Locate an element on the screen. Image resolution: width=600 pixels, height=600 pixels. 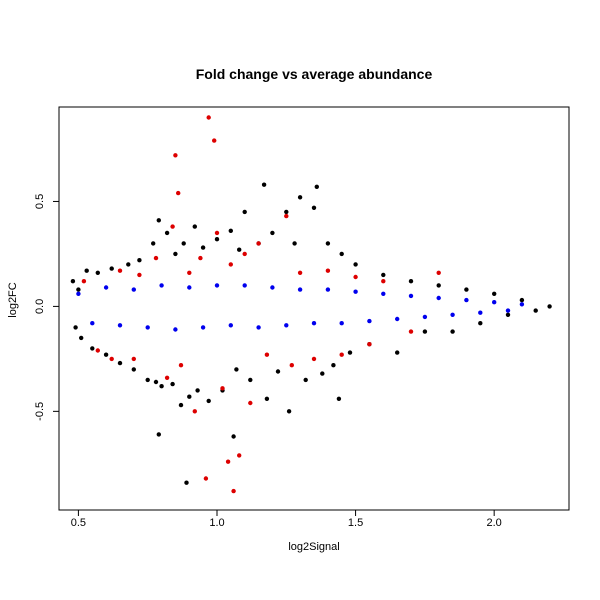
y-axis: -0.5 0.0 0.5 is located at coordinates (47, 307).